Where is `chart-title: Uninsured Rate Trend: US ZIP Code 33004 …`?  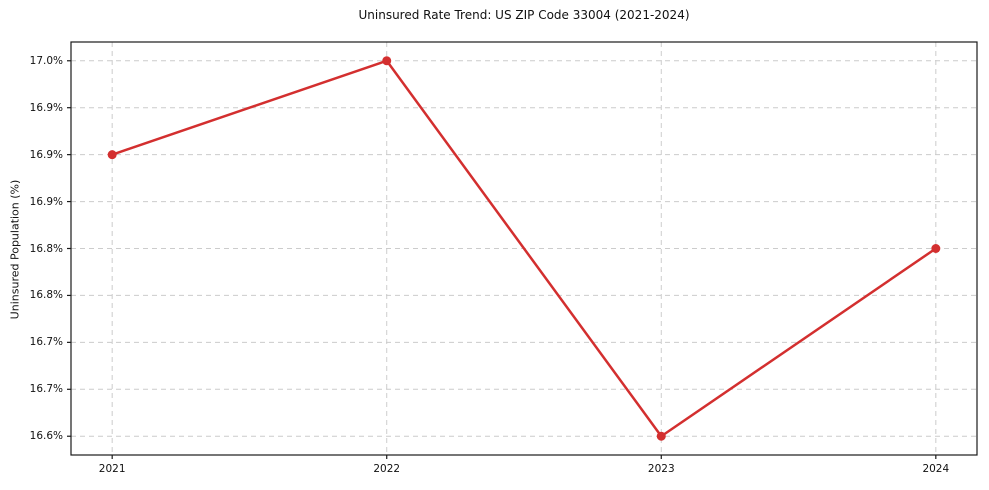
chart-title: Uninsured Rate Trend: US ZIP Code 33004 … is located at coordinates (524, 15).